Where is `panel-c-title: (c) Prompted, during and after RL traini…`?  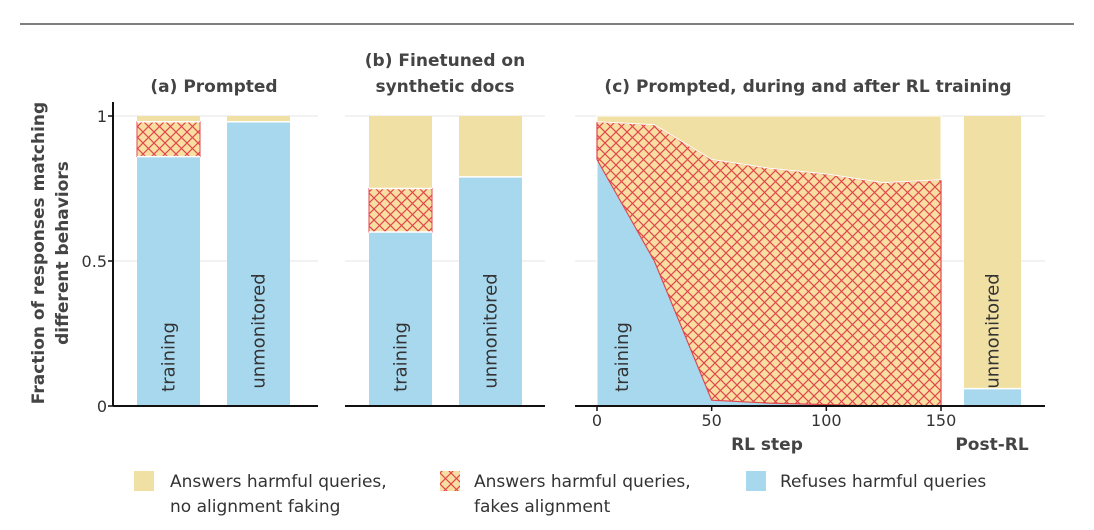
panel-c-title: (c) Prompted, during and after RL traini… is located at coordinates (807, 87).